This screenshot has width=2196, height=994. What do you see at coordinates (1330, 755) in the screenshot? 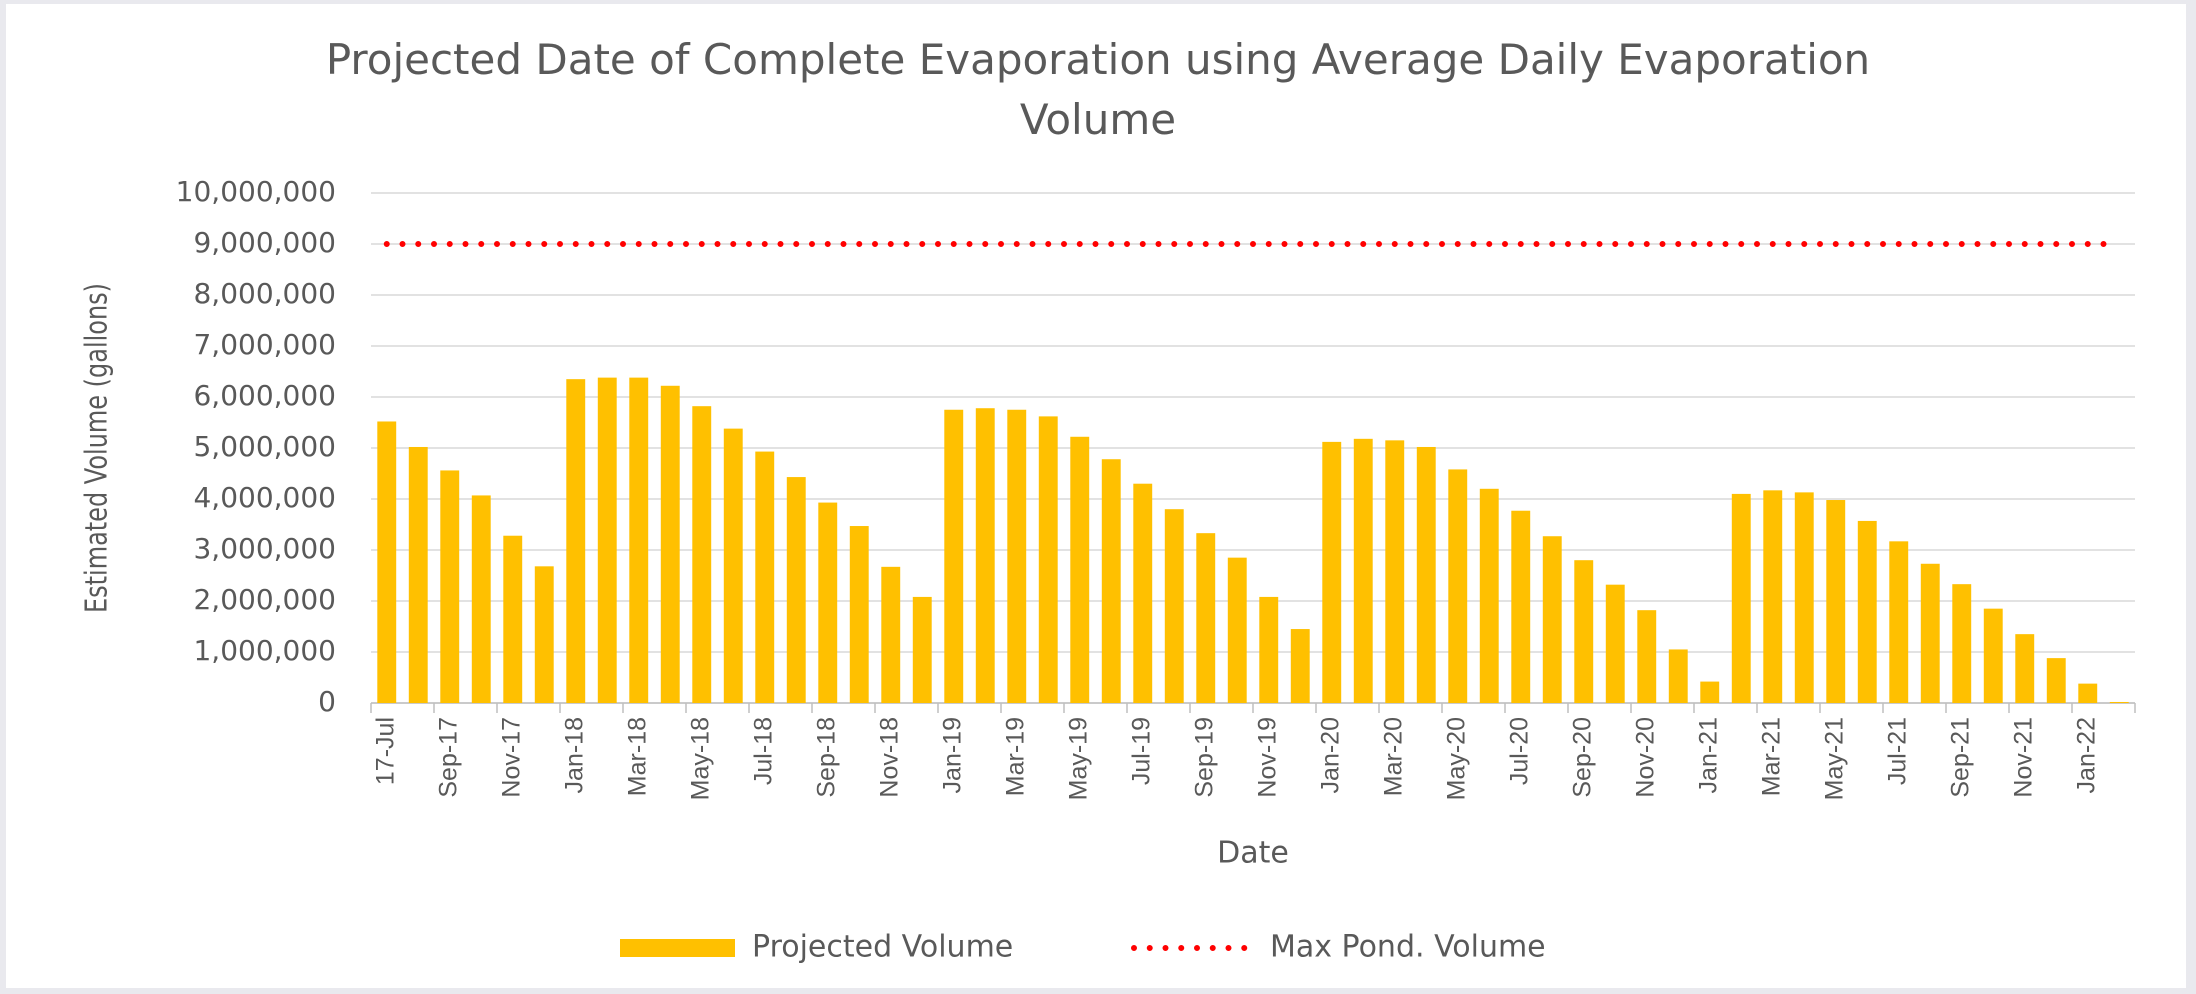
I see `x-tick-label: Jan-20` at bounding box center [1330, 755].